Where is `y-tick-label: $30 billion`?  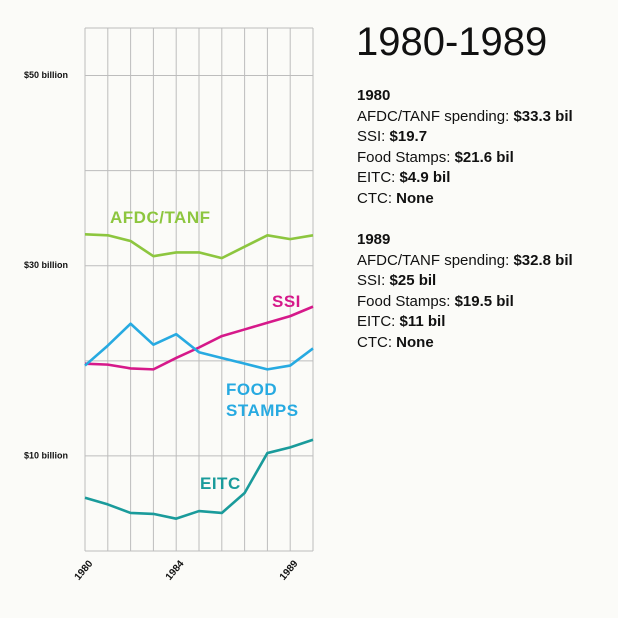
y-tick-label: $30 billion is located at coordinates (46, 265).